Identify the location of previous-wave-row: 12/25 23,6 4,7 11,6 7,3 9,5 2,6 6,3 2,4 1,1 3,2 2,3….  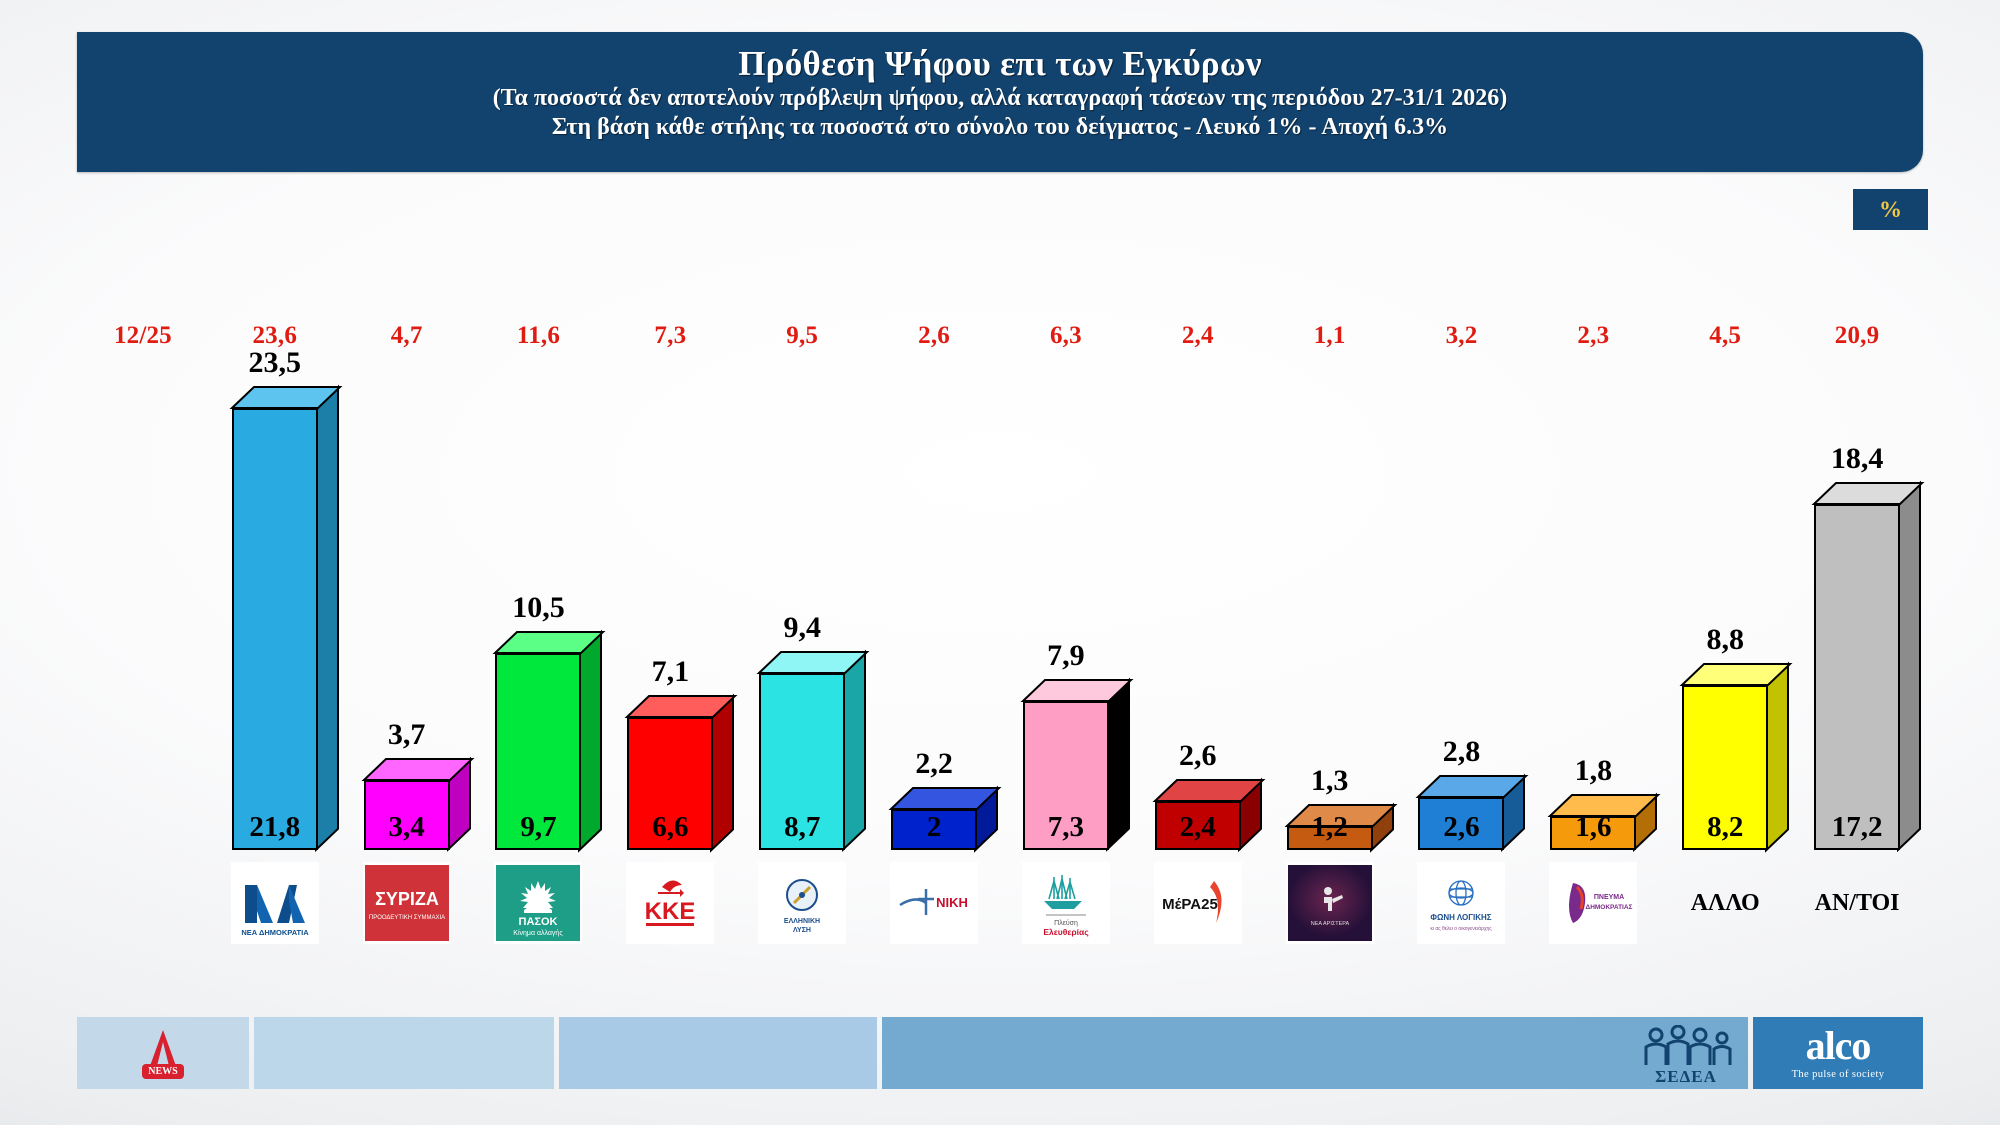
(1000, 336).